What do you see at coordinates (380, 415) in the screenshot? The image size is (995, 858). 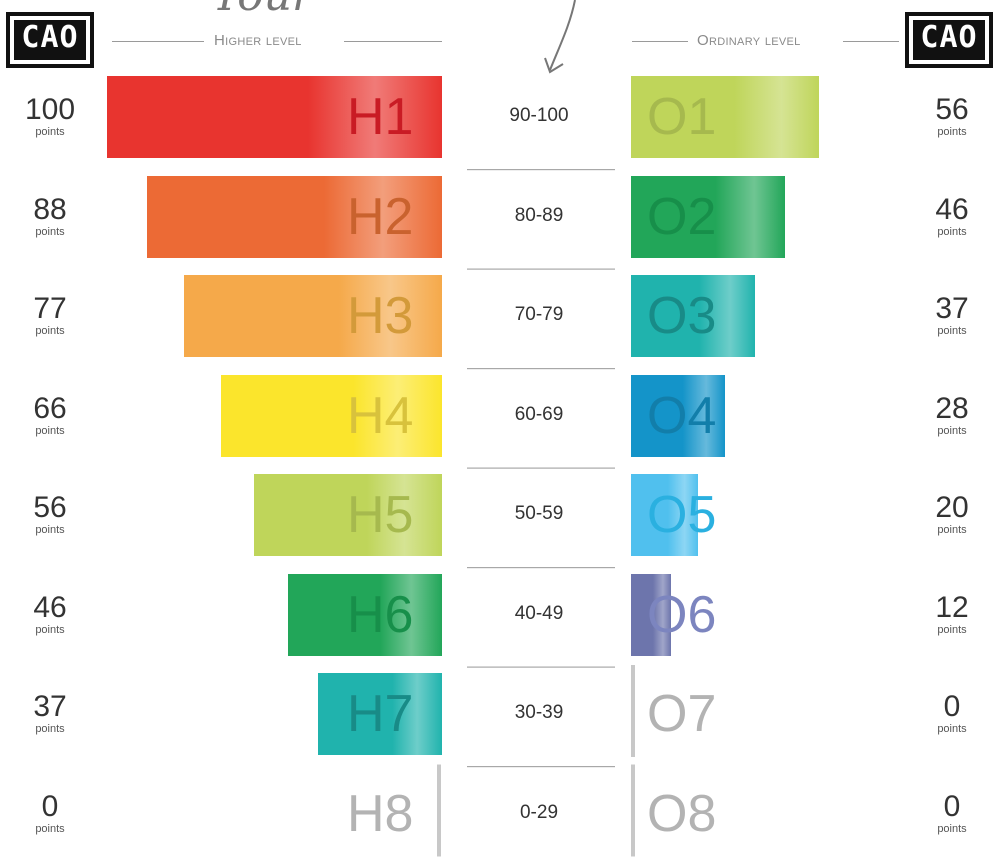 I see `higher-grade-label: H4` at bounding box center [380, 415].